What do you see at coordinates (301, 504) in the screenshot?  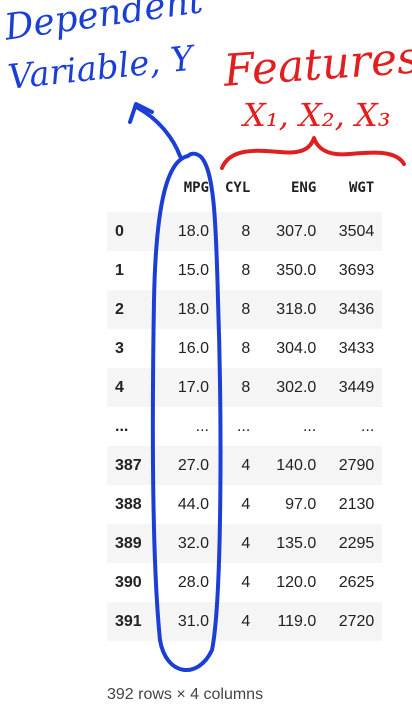 I see `cell-eng: 97.0` at bounding box center [301, 504].